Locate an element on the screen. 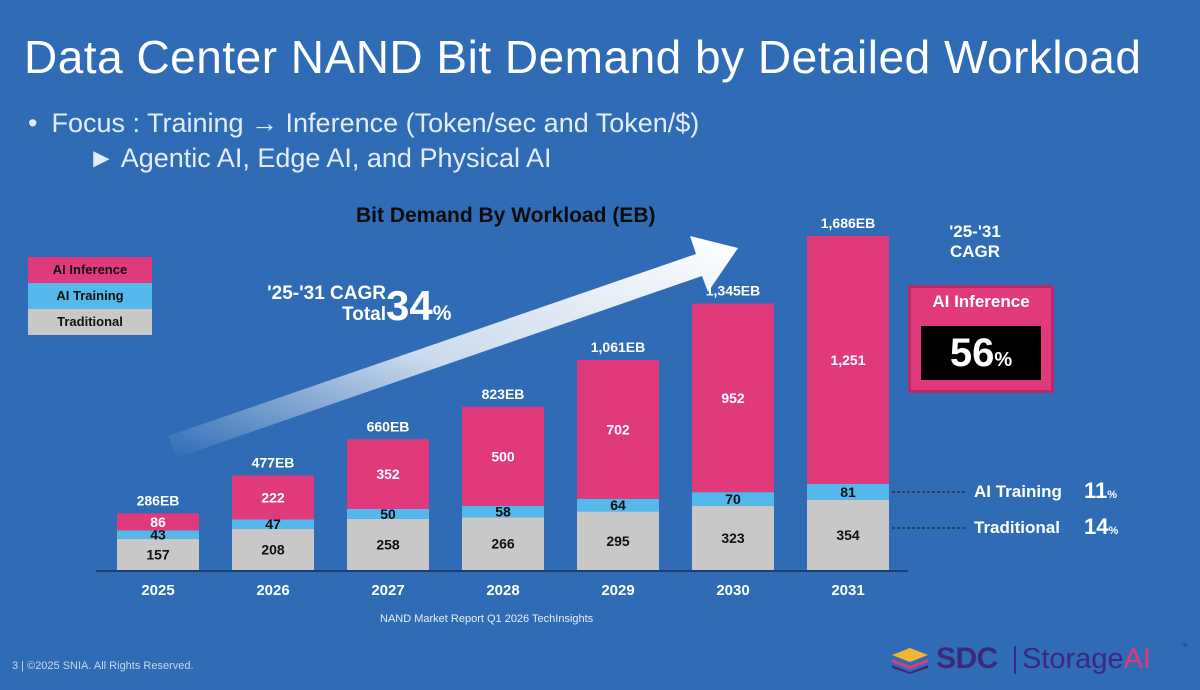 The height and width of the screenshot is (690, 1200). bar-ai-training-2025 is located at coordinates (158, 534).